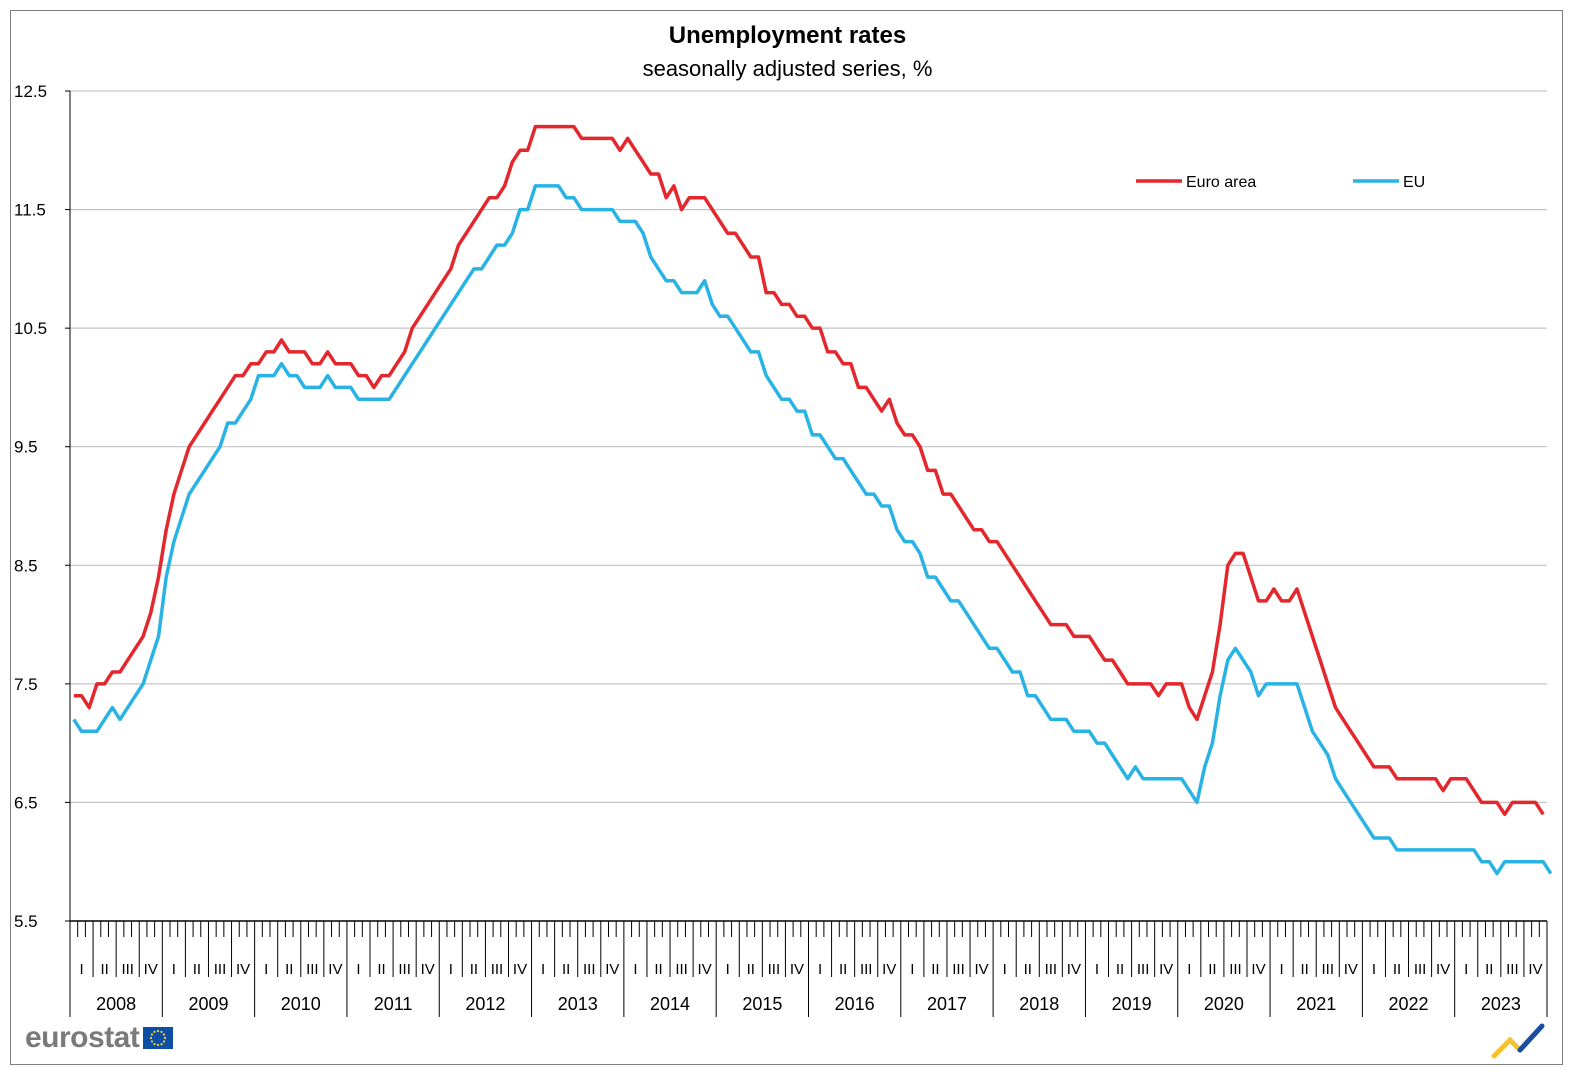  What do you see at coordinates (26, 802) in the screenshot?
I see `y-tick-label: 6.5` at bounding box center [26, 802].